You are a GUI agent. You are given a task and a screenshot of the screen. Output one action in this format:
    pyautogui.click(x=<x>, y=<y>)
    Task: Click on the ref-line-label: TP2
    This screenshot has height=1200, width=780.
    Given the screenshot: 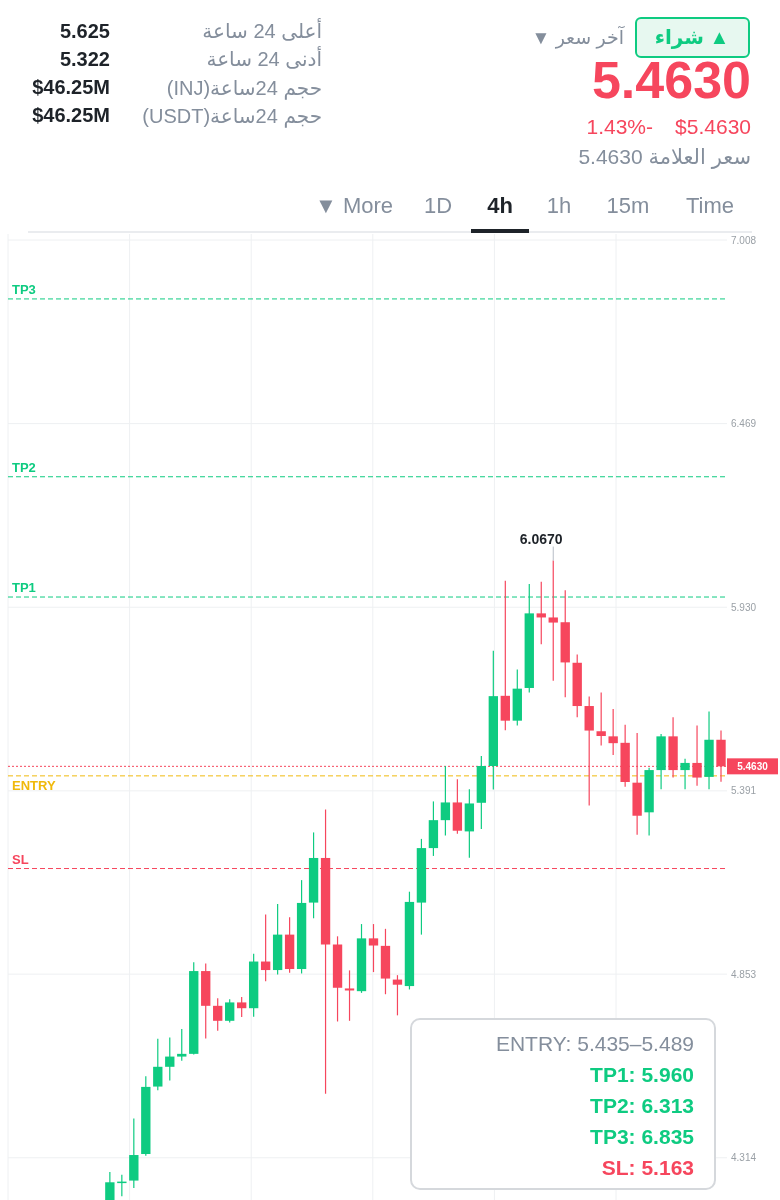 What is the action you would take?
    pyautogui.click(x=24, y=467)
    